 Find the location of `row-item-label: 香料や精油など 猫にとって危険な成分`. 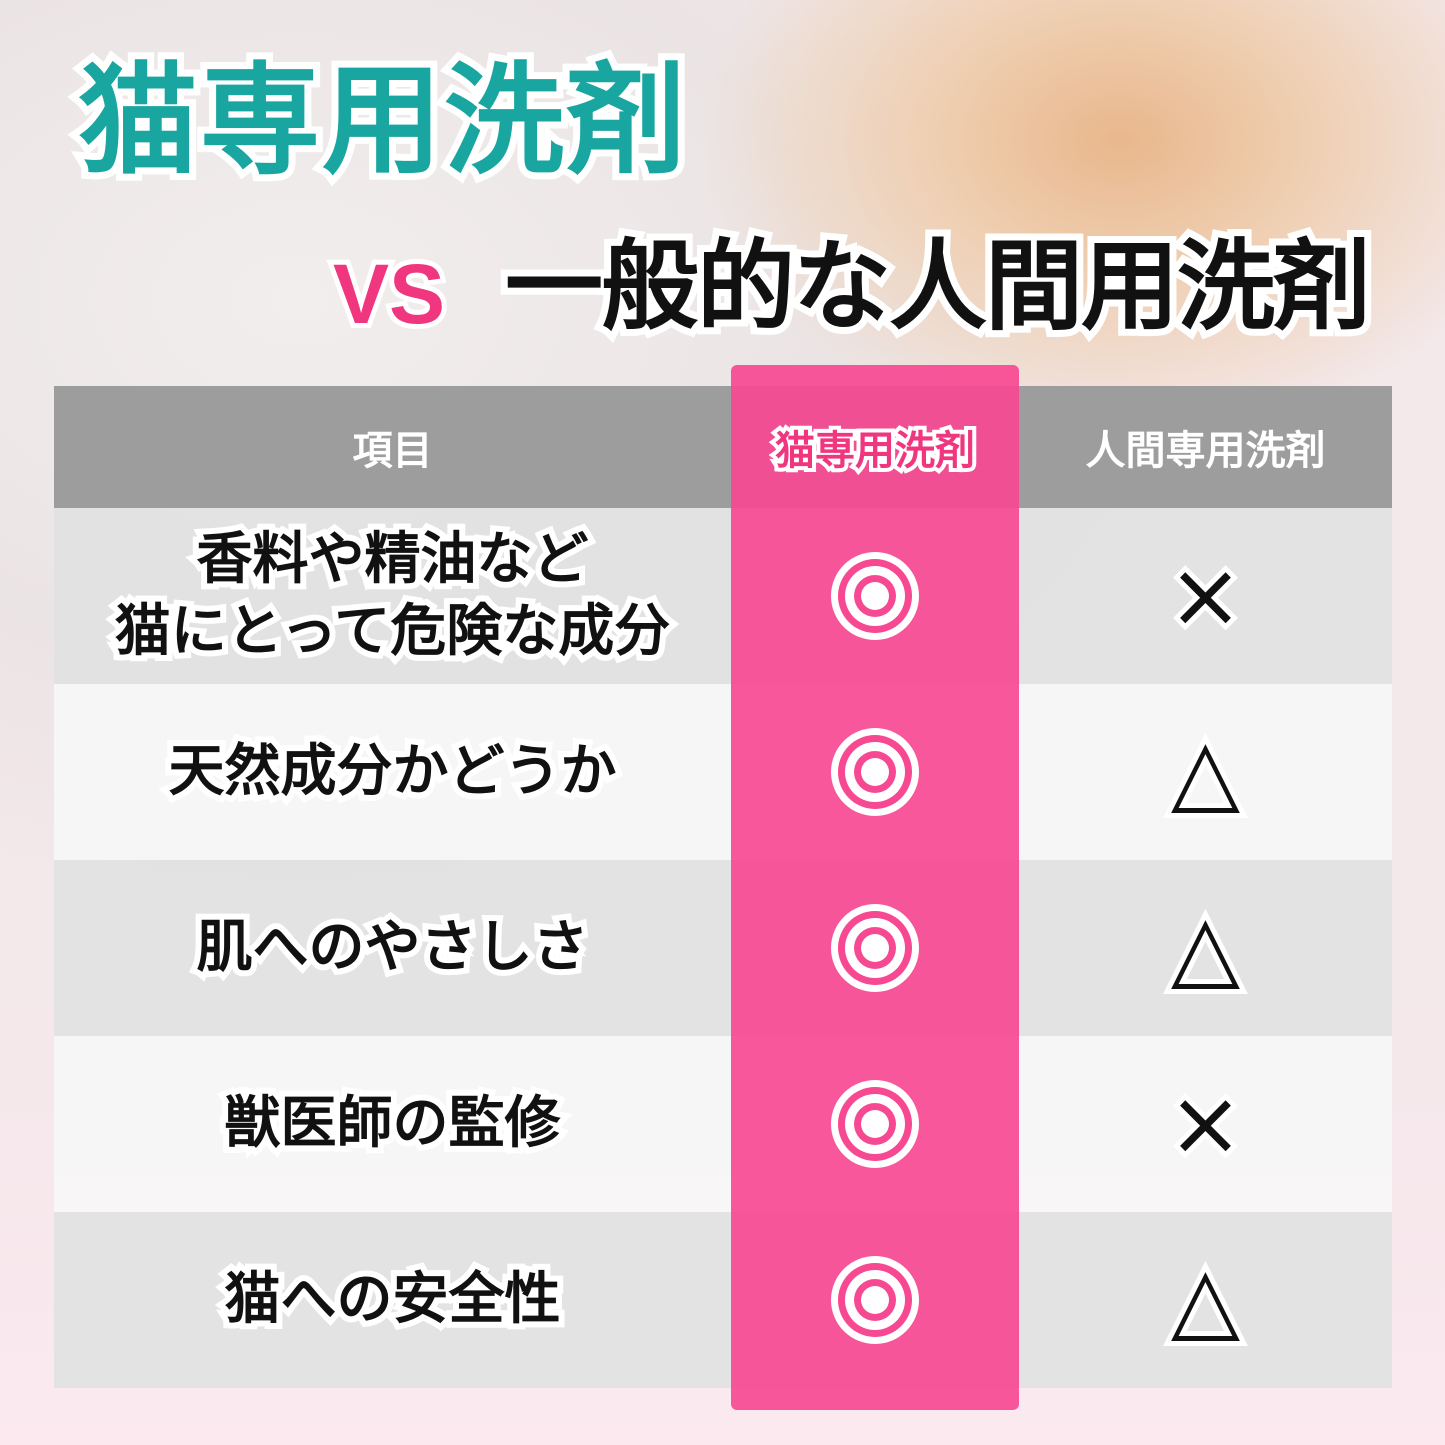

row-item-label: 香料や精油など 猫にとって危険な成分 is located at coordinates (393, 595).